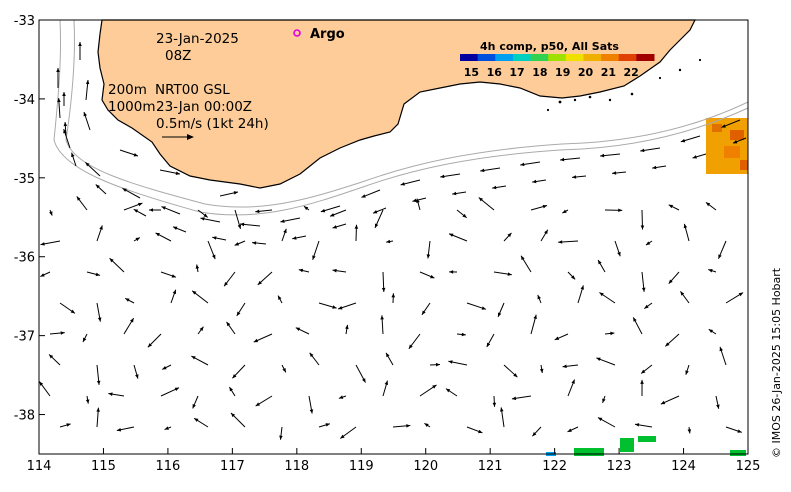  What do you see at coordinates (192, 90) in the screenshot?
I see `product-label: NRT00 GSL` at bounding box center [192, 90].